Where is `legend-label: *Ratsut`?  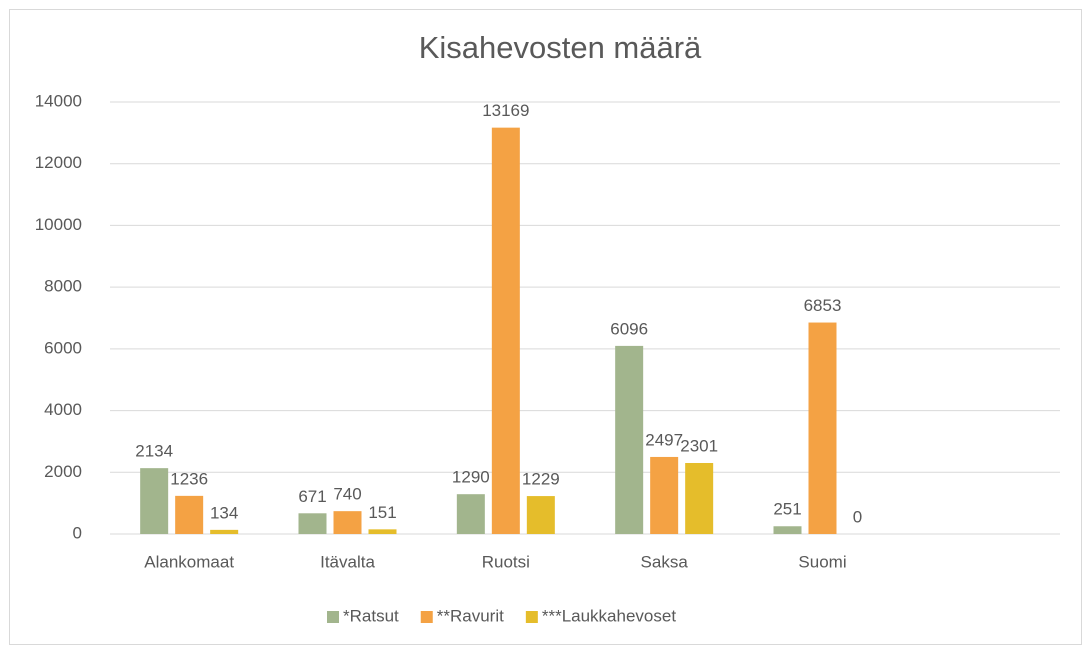 legend-label: *Ratsut is located at coordinates (371, 615).